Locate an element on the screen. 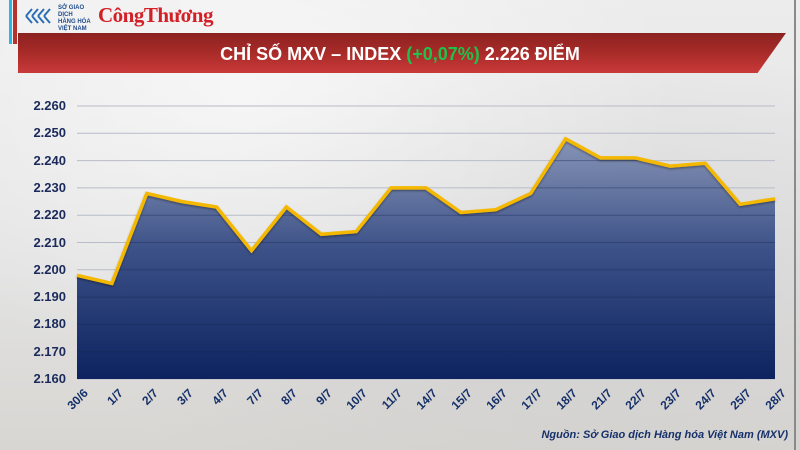 The image size is (800, 450). accent-stripe-cyan is located at coordinates (10, 22).